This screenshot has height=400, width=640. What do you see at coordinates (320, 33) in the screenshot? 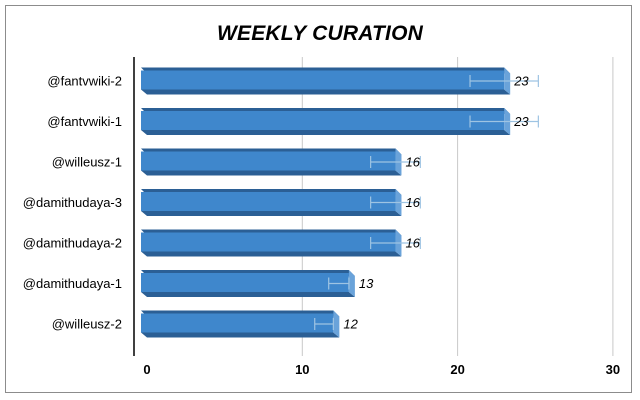
I see `chart-title: WEEKLY CURATION` at bounding box center [320, 33].